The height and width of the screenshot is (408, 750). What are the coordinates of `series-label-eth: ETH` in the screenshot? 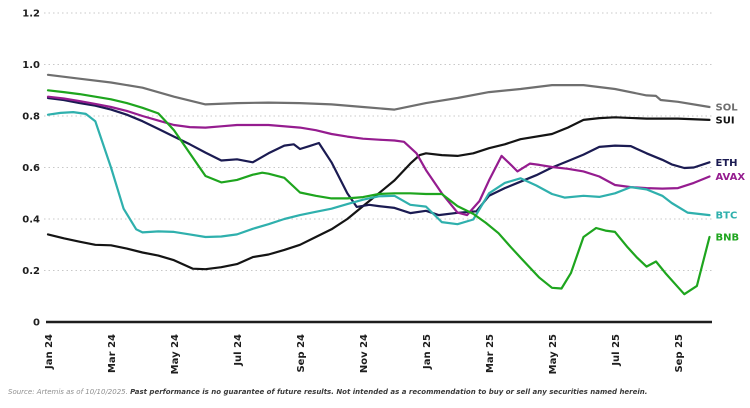 It's located at (727, 163).